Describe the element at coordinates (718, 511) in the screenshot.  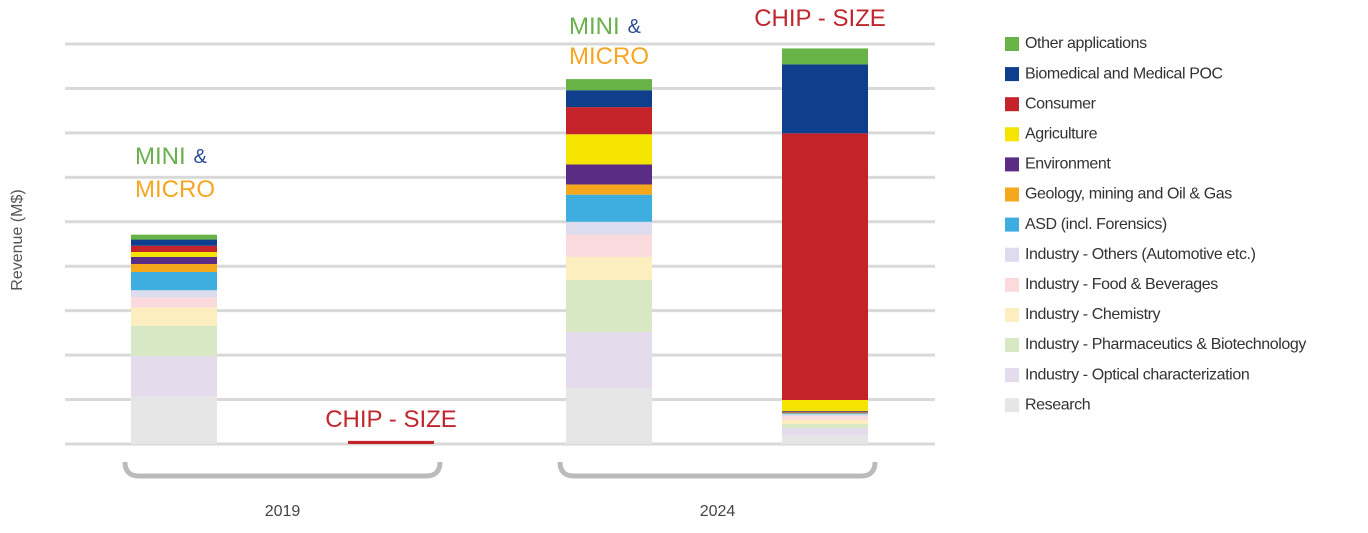
I see `group-label: 2024` at that location.